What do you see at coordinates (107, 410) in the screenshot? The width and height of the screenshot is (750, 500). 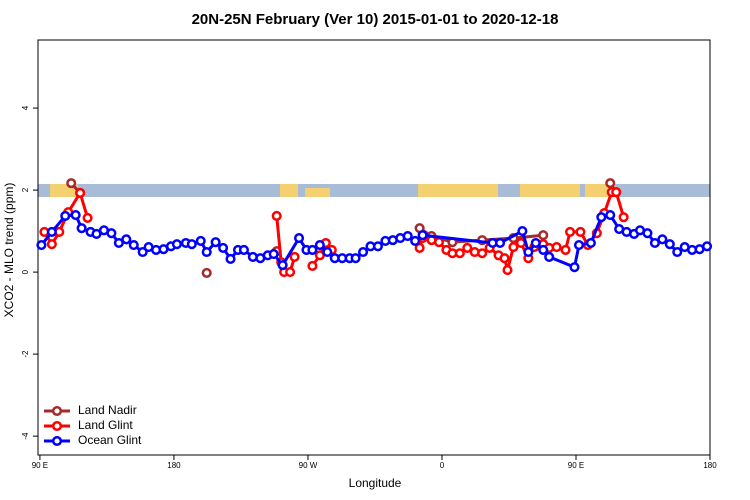 I see `legend-label: Land Nadir` at bounding box center [107, 410].